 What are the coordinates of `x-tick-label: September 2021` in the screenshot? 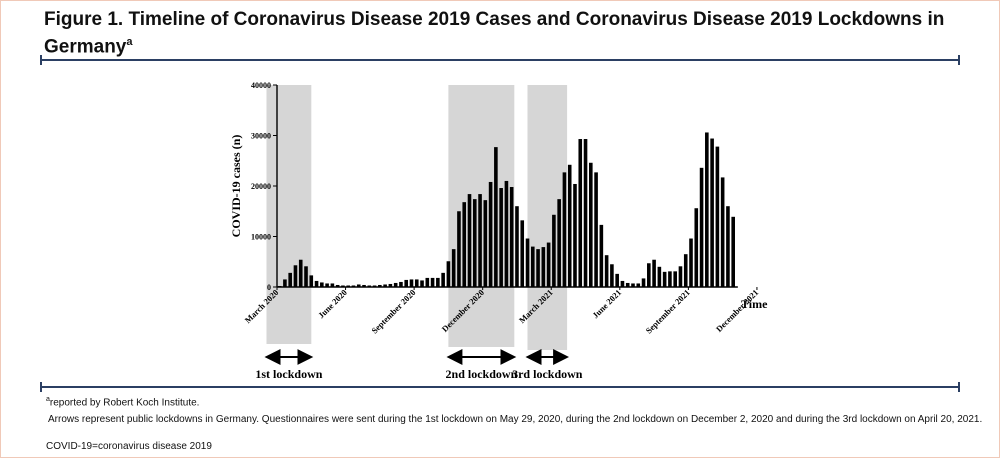 It's located at (668, 311).